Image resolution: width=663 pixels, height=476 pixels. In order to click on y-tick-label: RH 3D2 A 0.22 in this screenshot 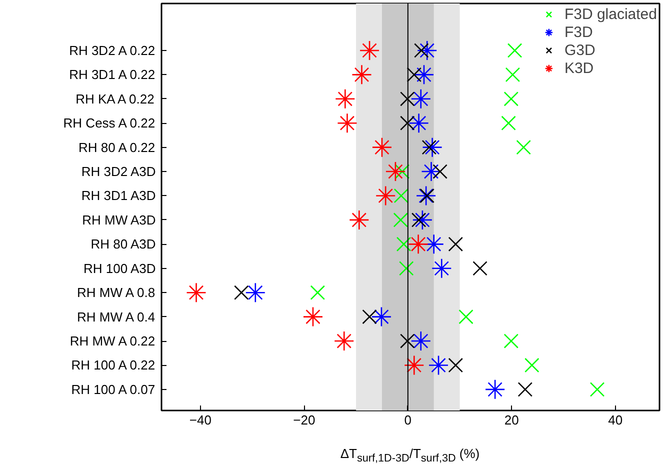, I will do `click(112, 50)`.